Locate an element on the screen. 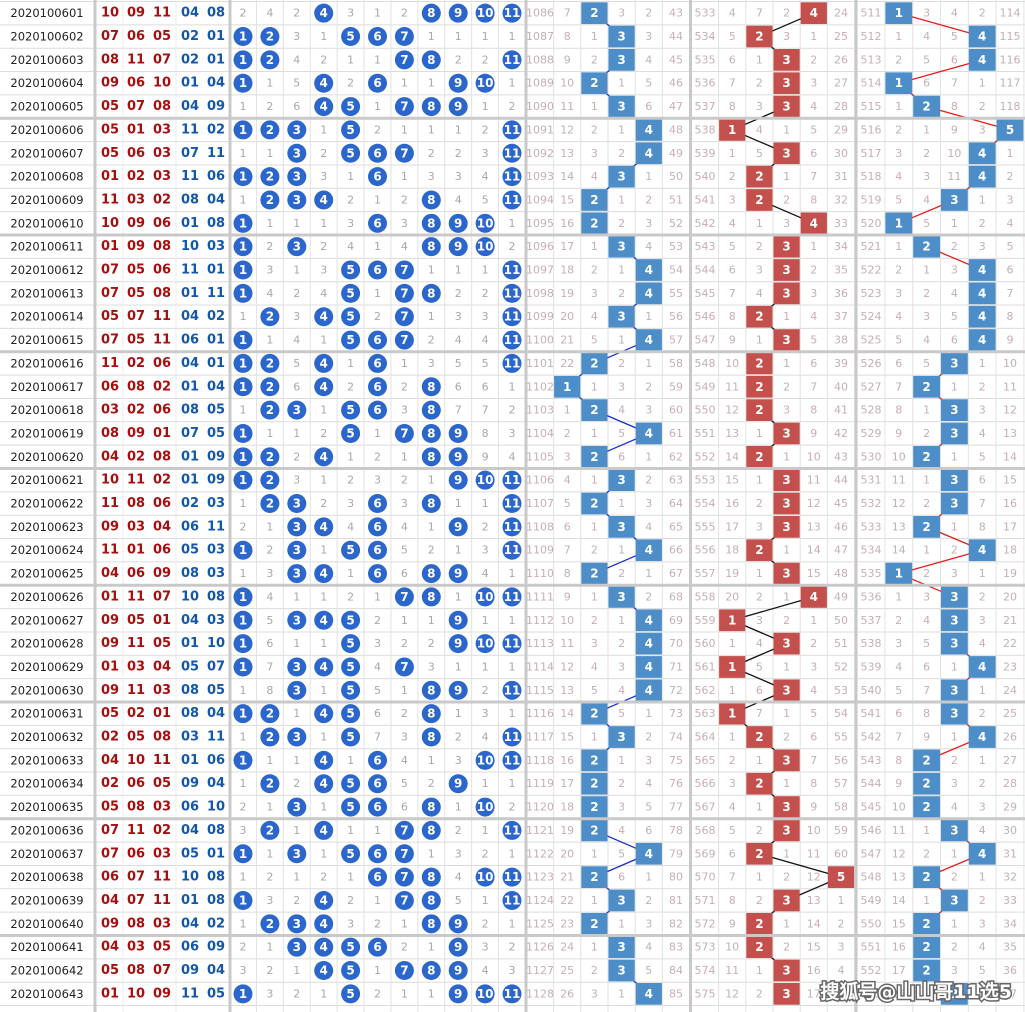 The width and height of the screenshot is (1025, 1012). miss-count: 1110 is located at coordinates (540, 573).